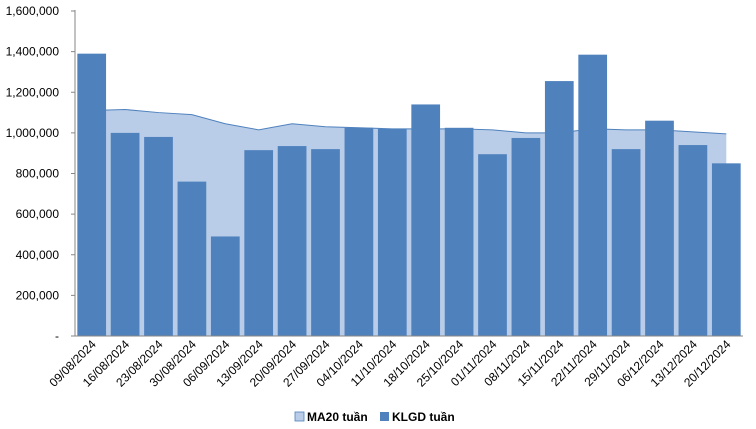 This screenshot has height=429, width=756. What do you see at coordinates (38, 214) in the screenshot?
I see `y-tick-label: 600,000` at bounding box center [38, 214].